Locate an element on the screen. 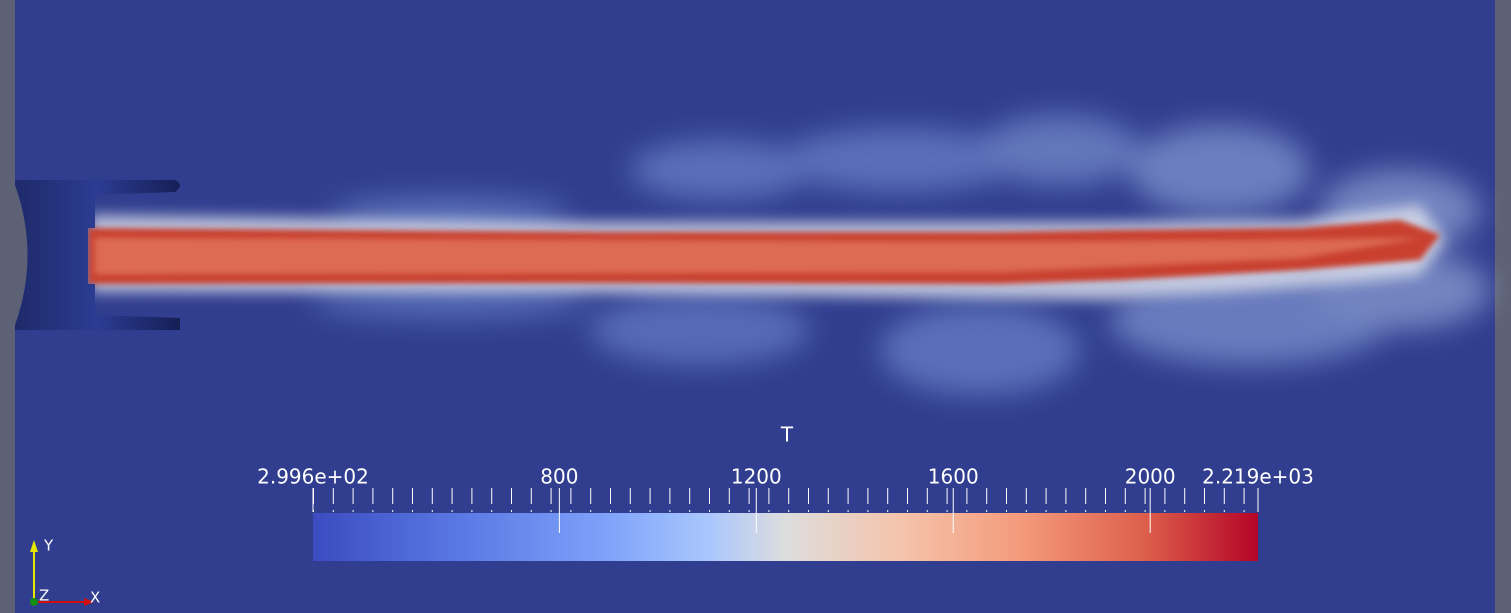 The height and width of the screenshot is (613, 1511). frame-right is located at coordinates (1503, 306).